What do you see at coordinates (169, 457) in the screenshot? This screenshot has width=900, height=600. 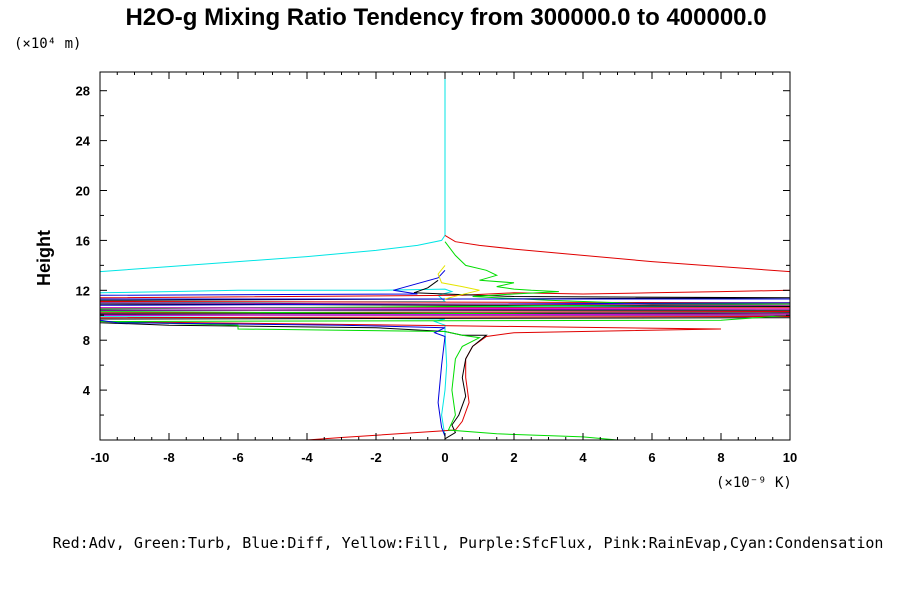 I see `x-tick-label: -8` at bounding box center [169, 457].